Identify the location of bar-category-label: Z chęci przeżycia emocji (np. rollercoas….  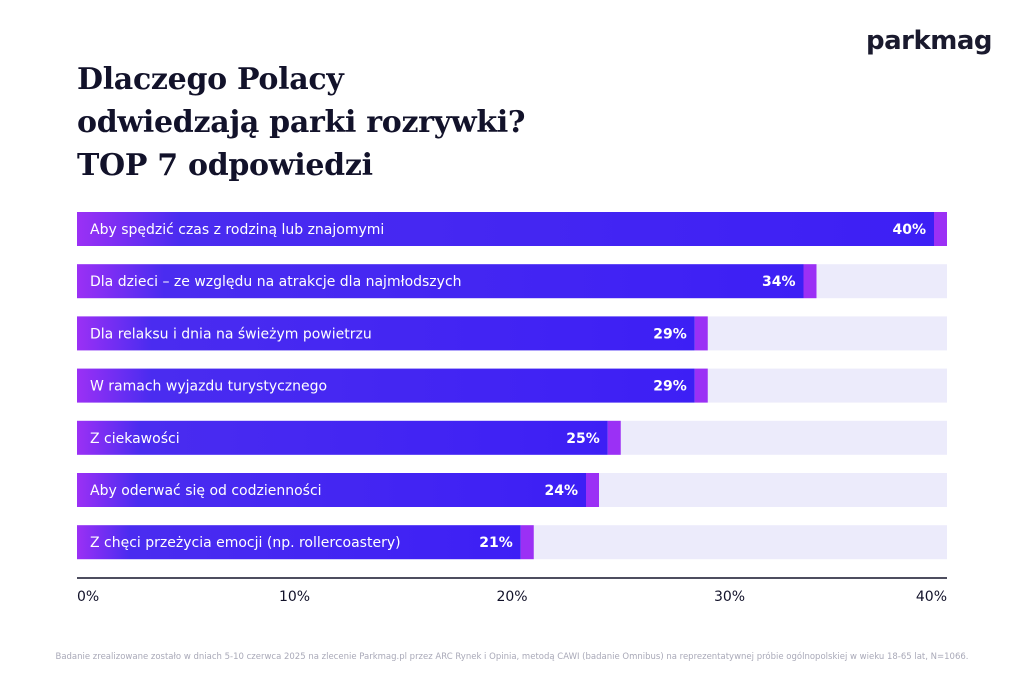
(245, 543).